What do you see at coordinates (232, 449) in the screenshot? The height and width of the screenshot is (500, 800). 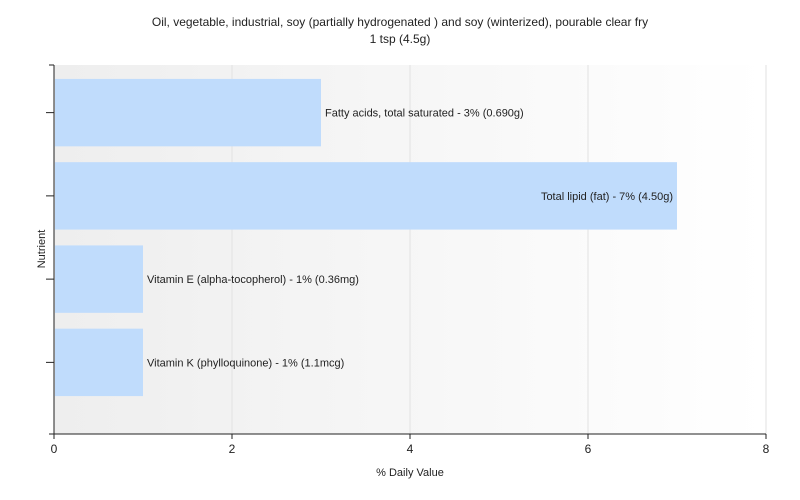 I see `x-tick-label-2: 2` at bounding box center [232, 449].